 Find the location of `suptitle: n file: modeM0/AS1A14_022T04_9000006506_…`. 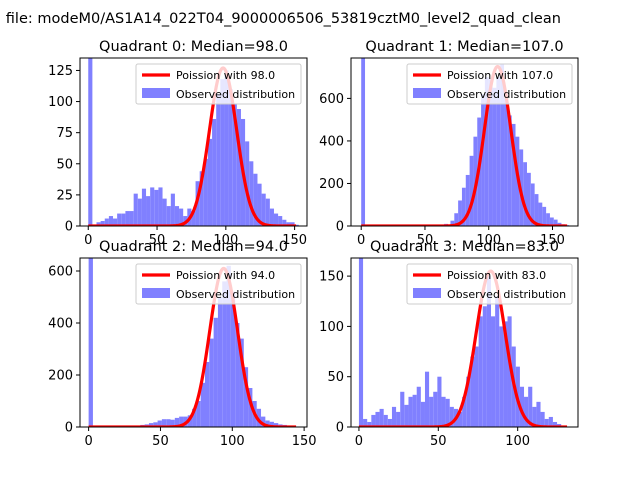

suptitle: n file: modeM0/AS1A14_022T04_9000006506_… is located at coordinates (280, 19).